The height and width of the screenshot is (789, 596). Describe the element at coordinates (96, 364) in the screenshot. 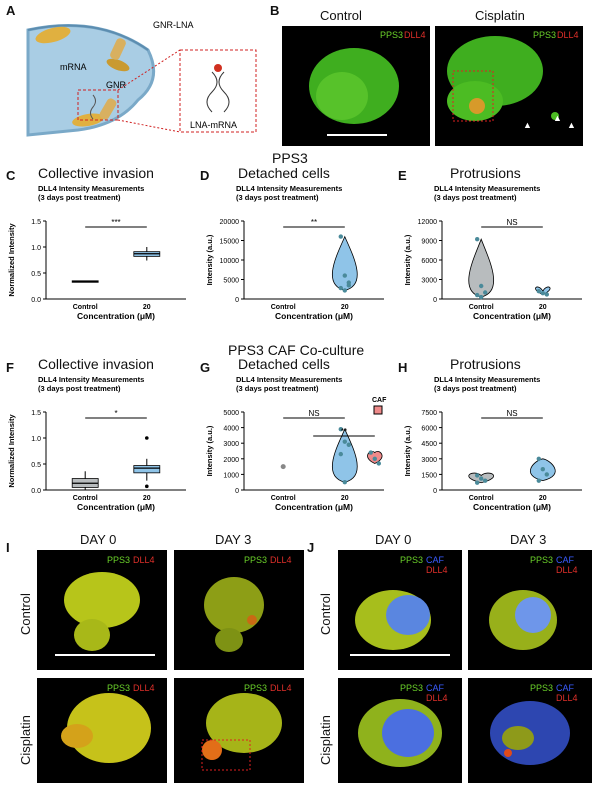

I see `f-title: Collective invasion` at that location.